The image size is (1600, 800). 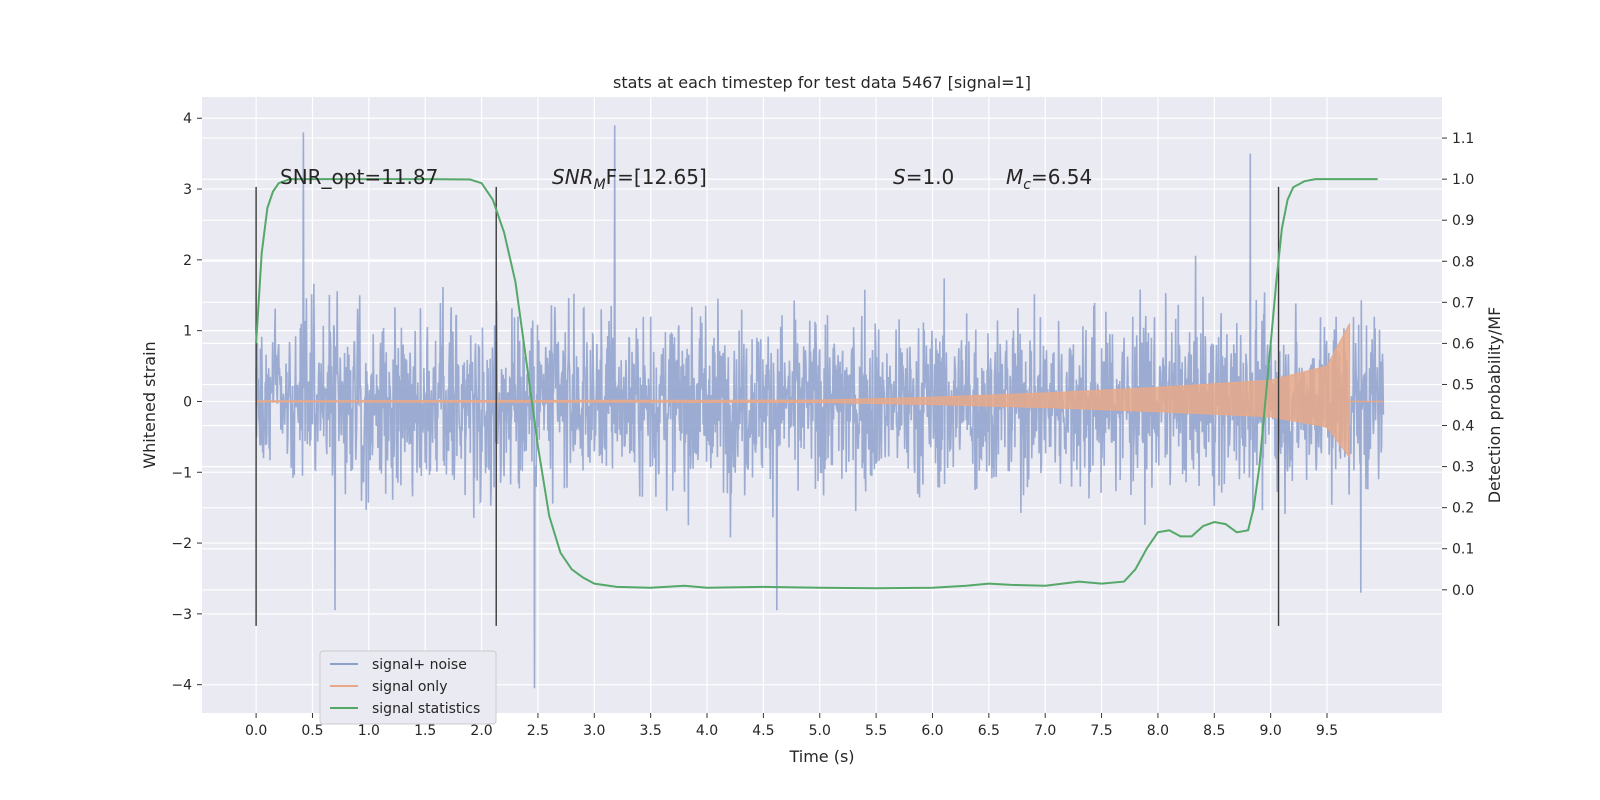 What do you see at coordinates (312, 731) in the screenshot?
I see `x-tick-label: 0.5` at bounding box center [312, 731].